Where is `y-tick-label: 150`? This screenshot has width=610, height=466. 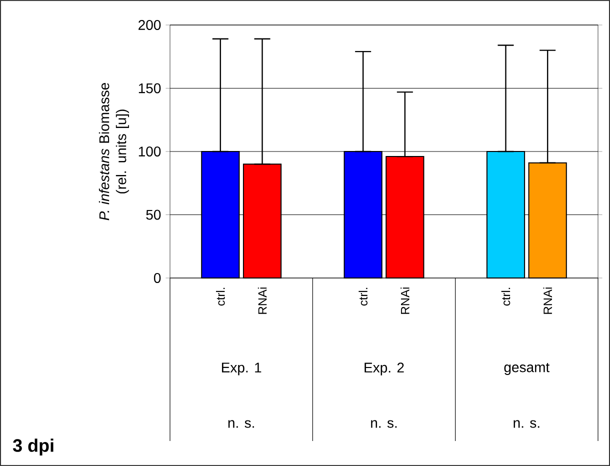
y-tick-label: 150 is located at coordinates (149, 88).